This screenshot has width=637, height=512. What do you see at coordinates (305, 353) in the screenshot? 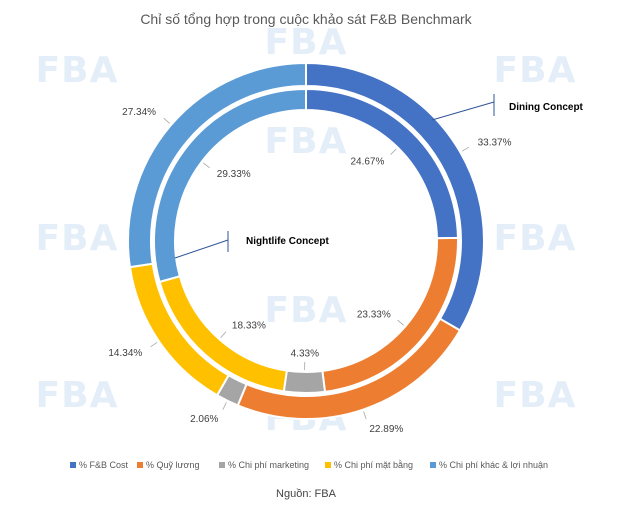
I see `data-label: 4.33%` at bounding box center [305, 353].